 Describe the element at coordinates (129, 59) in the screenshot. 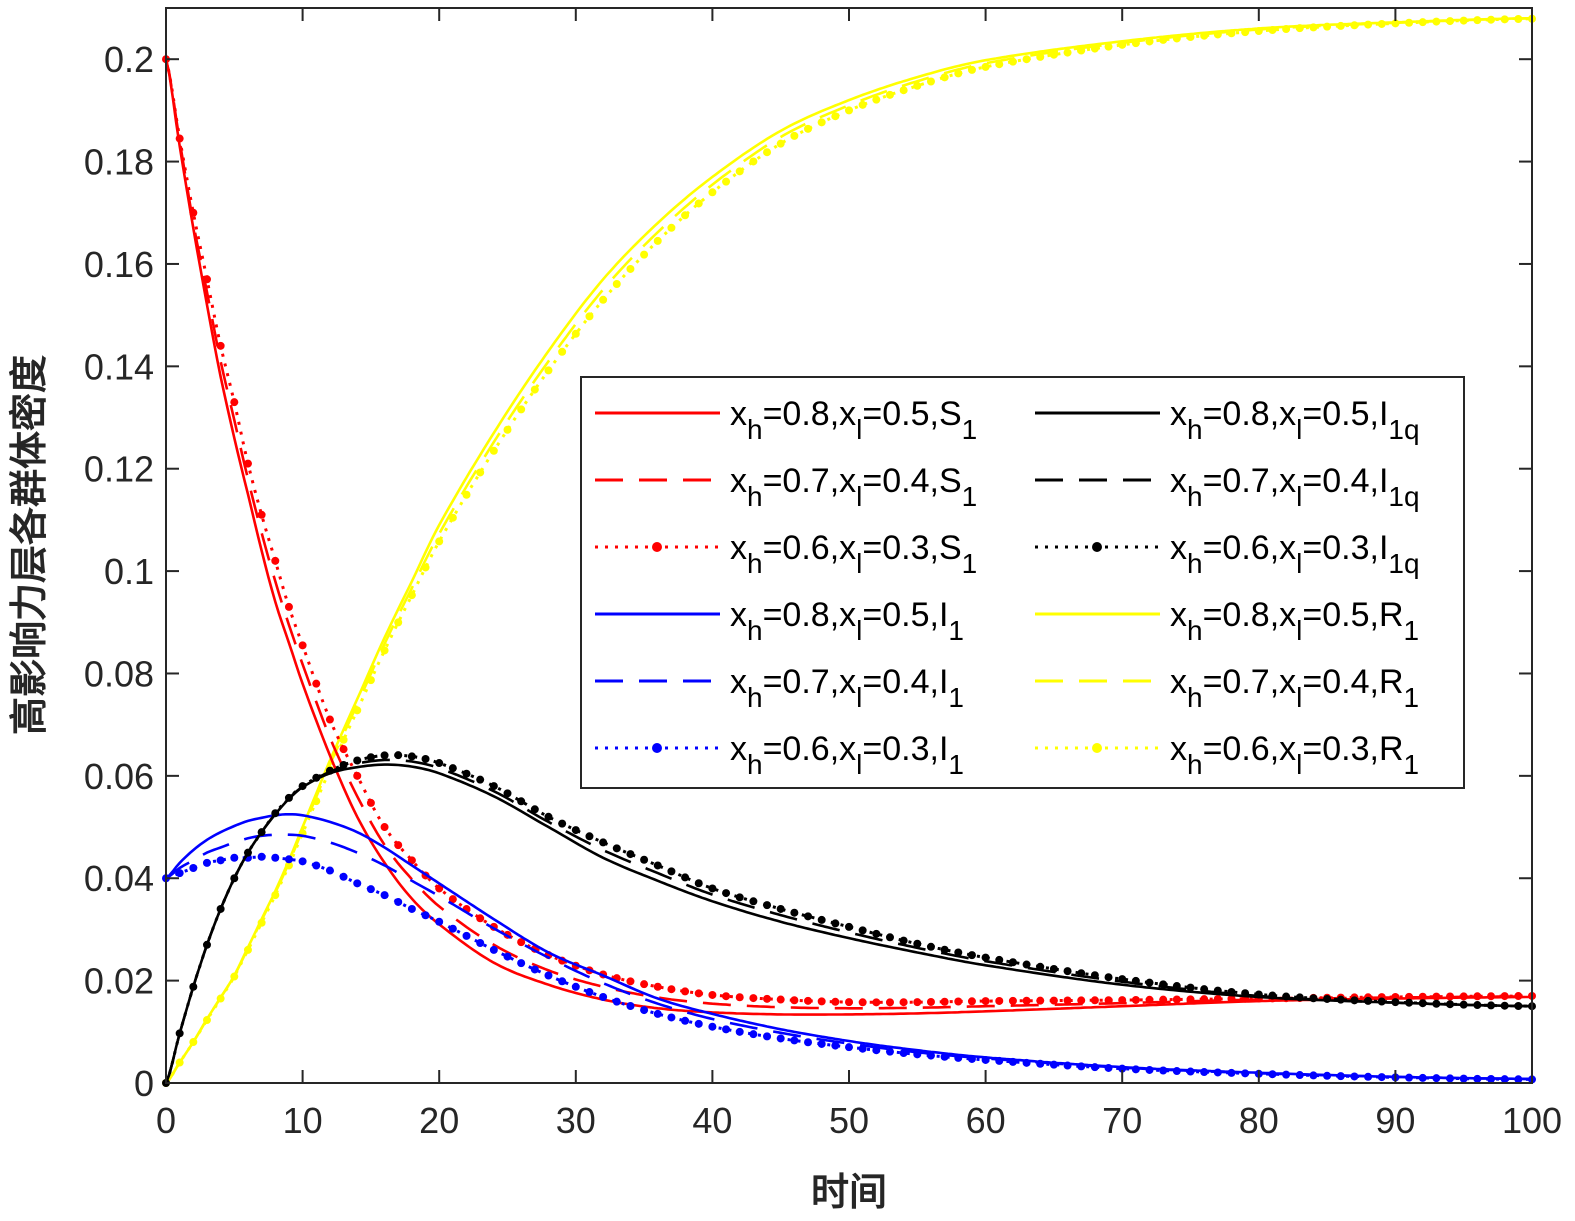

I see `y-tick-label: 0.2` at that location.